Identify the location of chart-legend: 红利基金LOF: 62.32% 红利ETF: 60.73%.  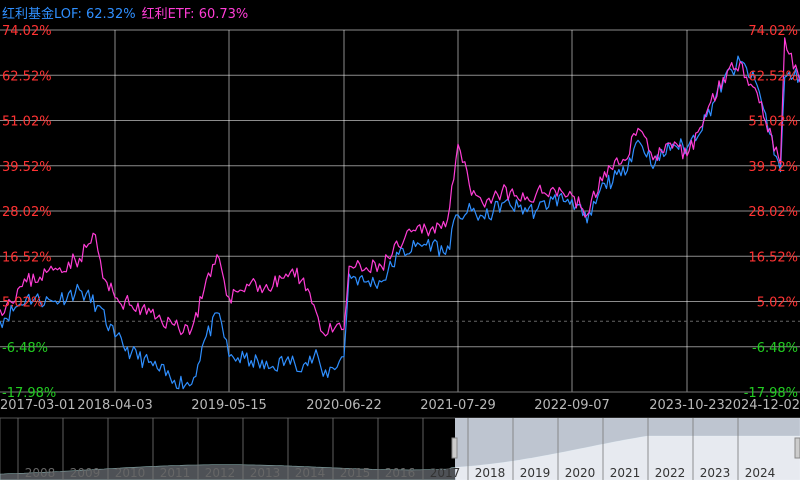
(128, 12).